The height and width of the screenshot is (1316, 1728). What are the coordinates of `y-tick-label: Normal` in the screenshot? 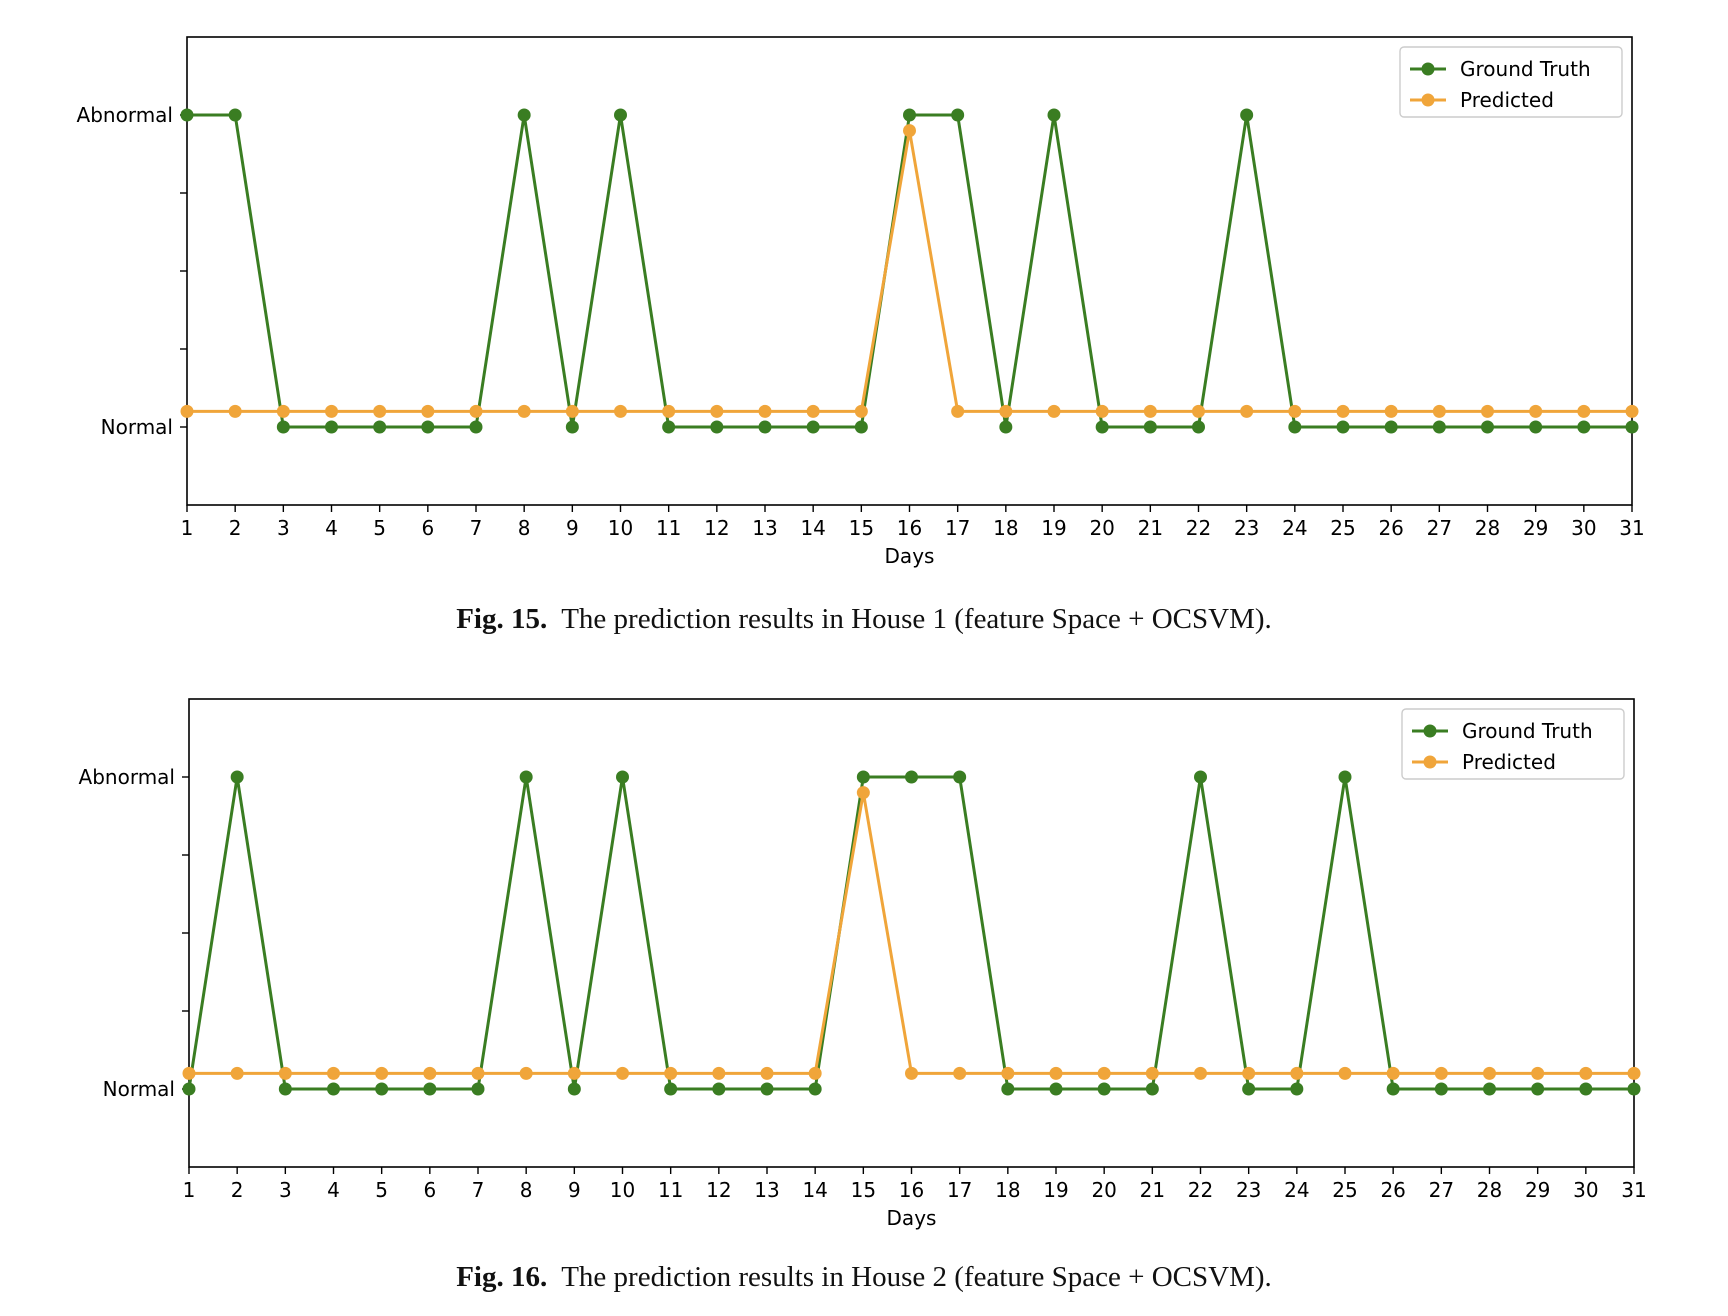 It's located at (139, 1089).